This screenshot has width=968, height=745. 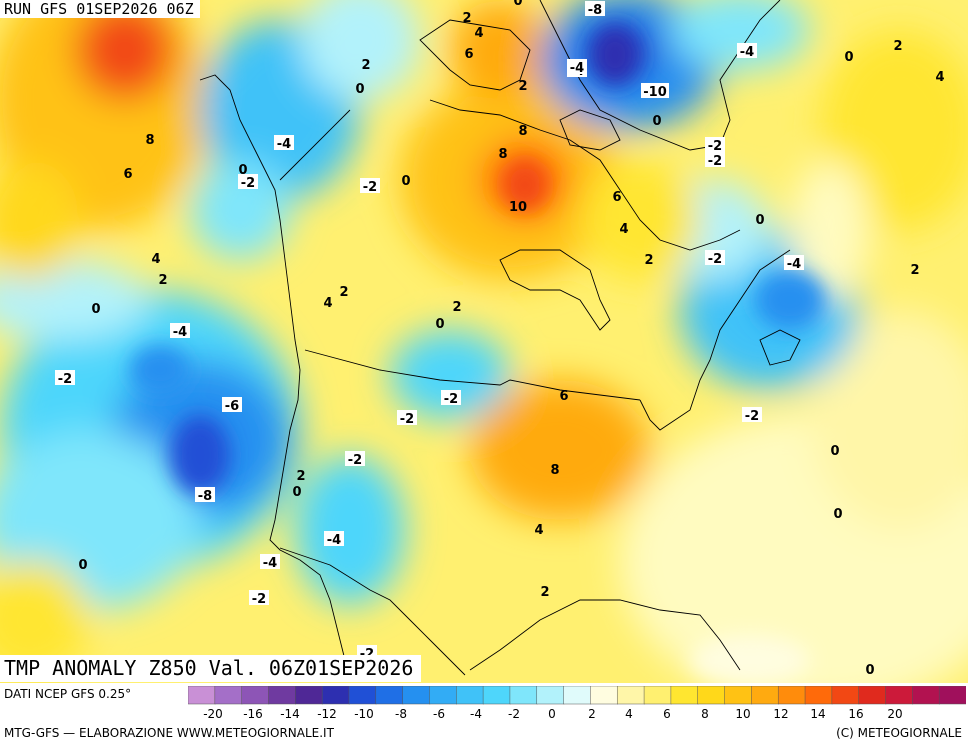 What do you see at coordinates (856, 714) in the screenshot?
I see `colorbar-tick-label: 16` at bounding box center [856, 714].